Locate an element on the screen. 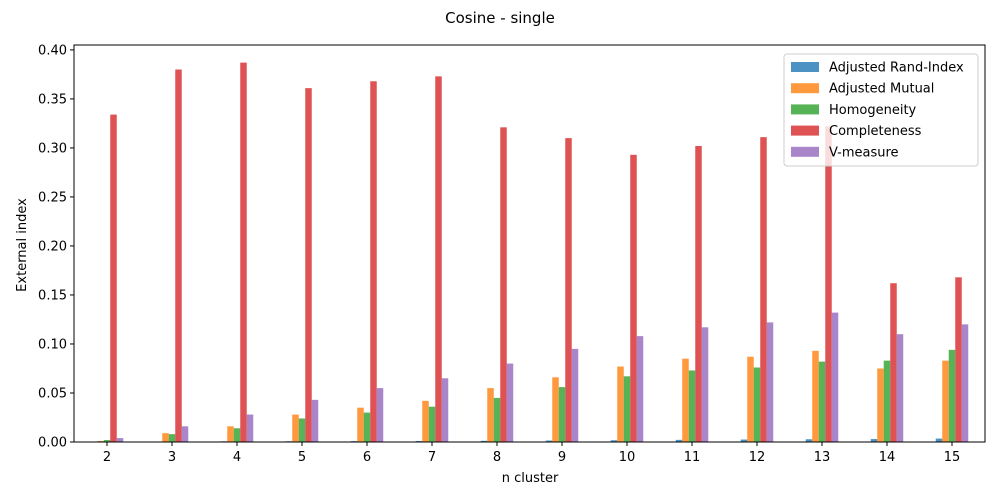 The height and width of the screenshot is (500, 1000). legend-box is located at coordinates (881, 110).